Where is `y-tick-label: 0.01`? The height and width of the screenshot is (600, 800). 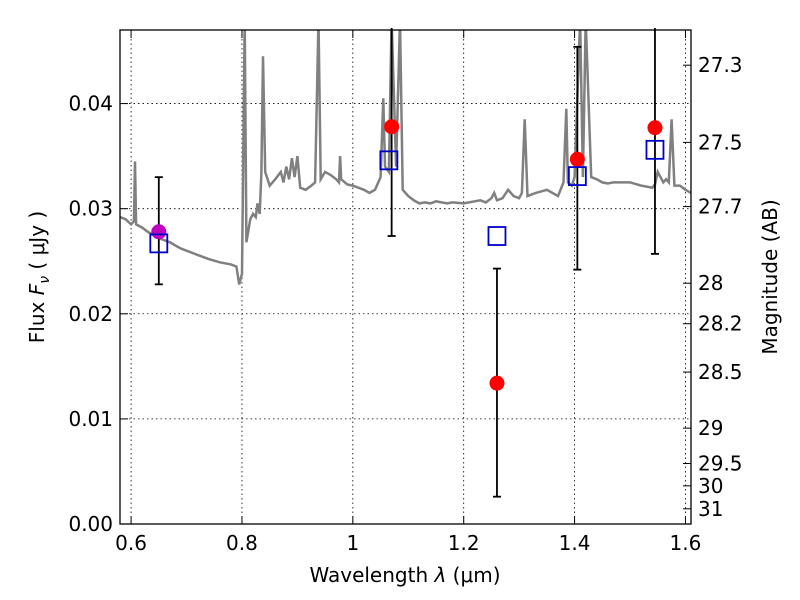 y-tick-label: 0.01 is located at coordinates (90, 419).